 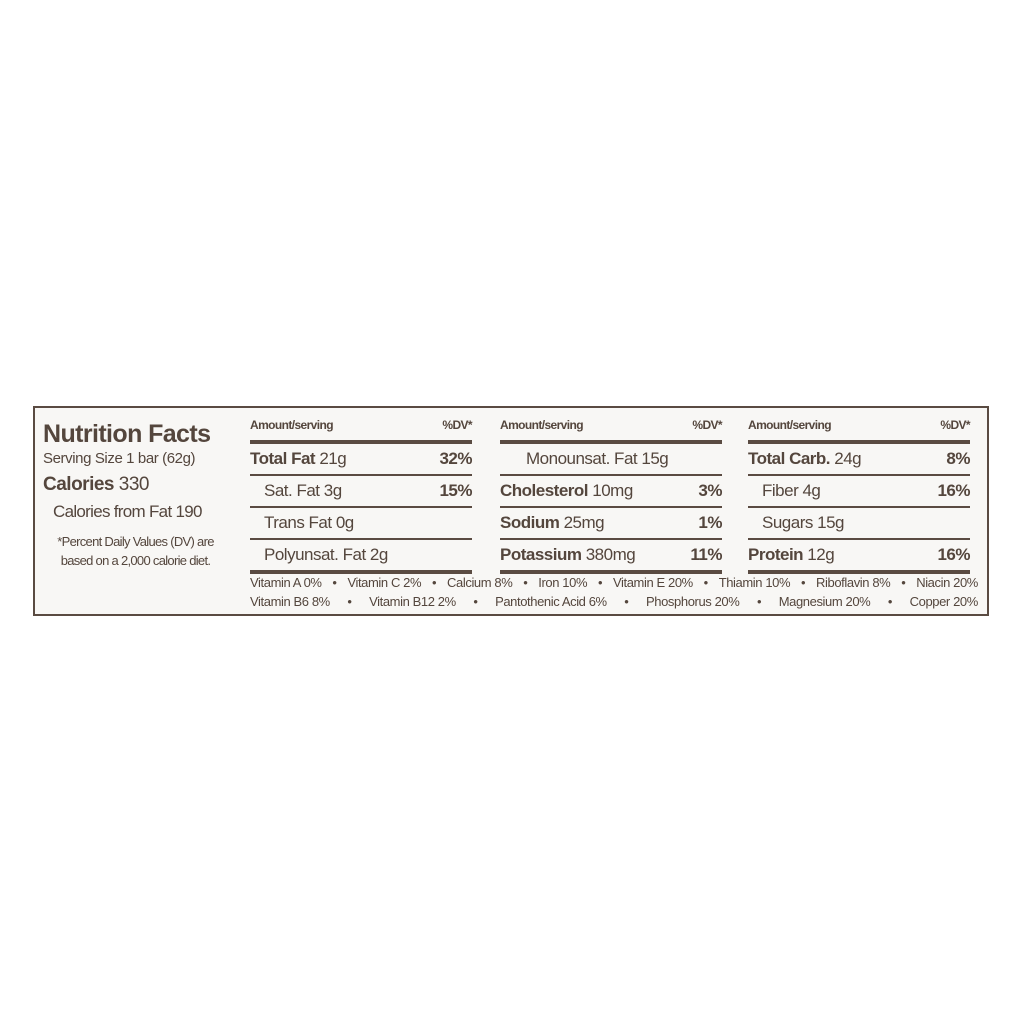 I want to click on nutrient-name: Total Fat, so click(x=283, y=458).